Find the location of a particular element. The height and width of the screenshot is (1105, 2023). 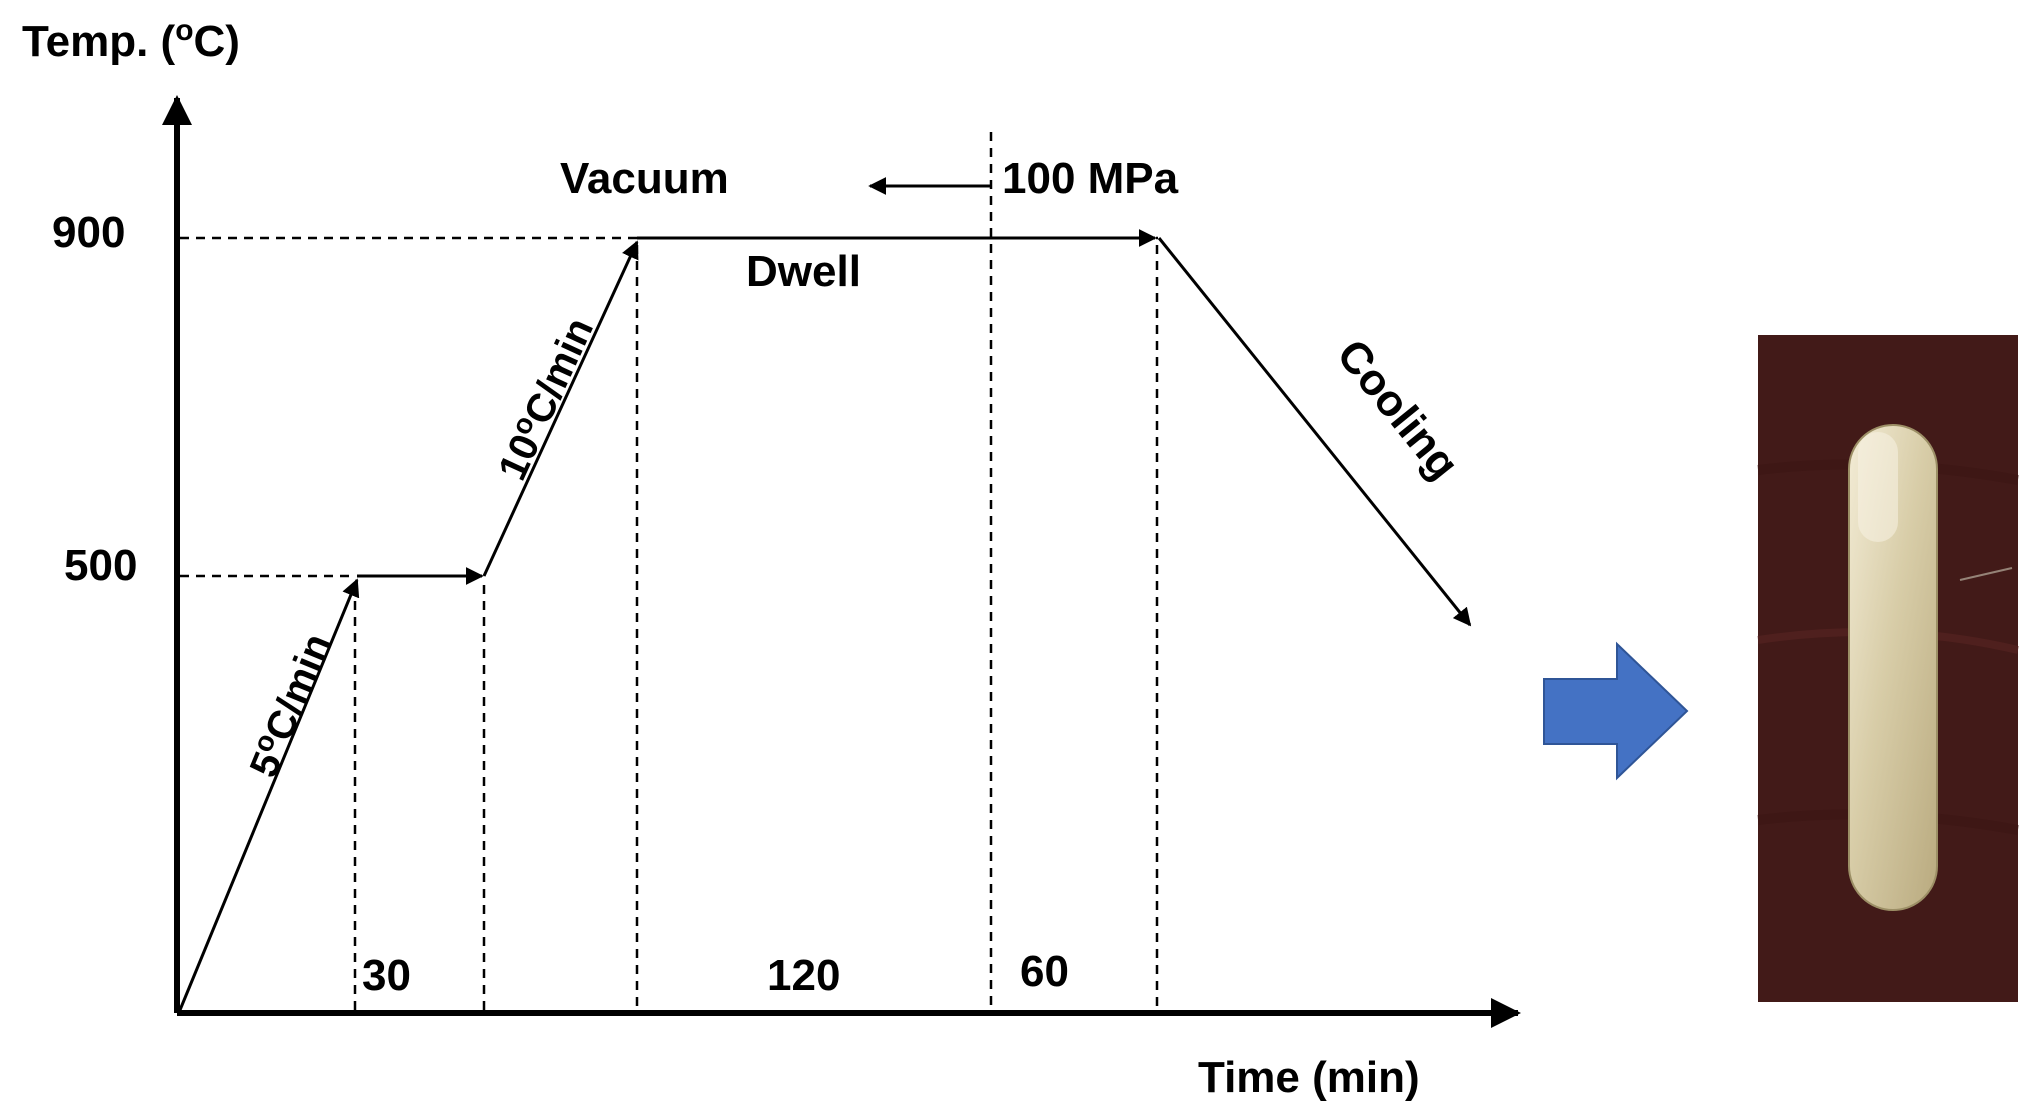

y-tick-500: 500 is located at coordinates (100, 565).